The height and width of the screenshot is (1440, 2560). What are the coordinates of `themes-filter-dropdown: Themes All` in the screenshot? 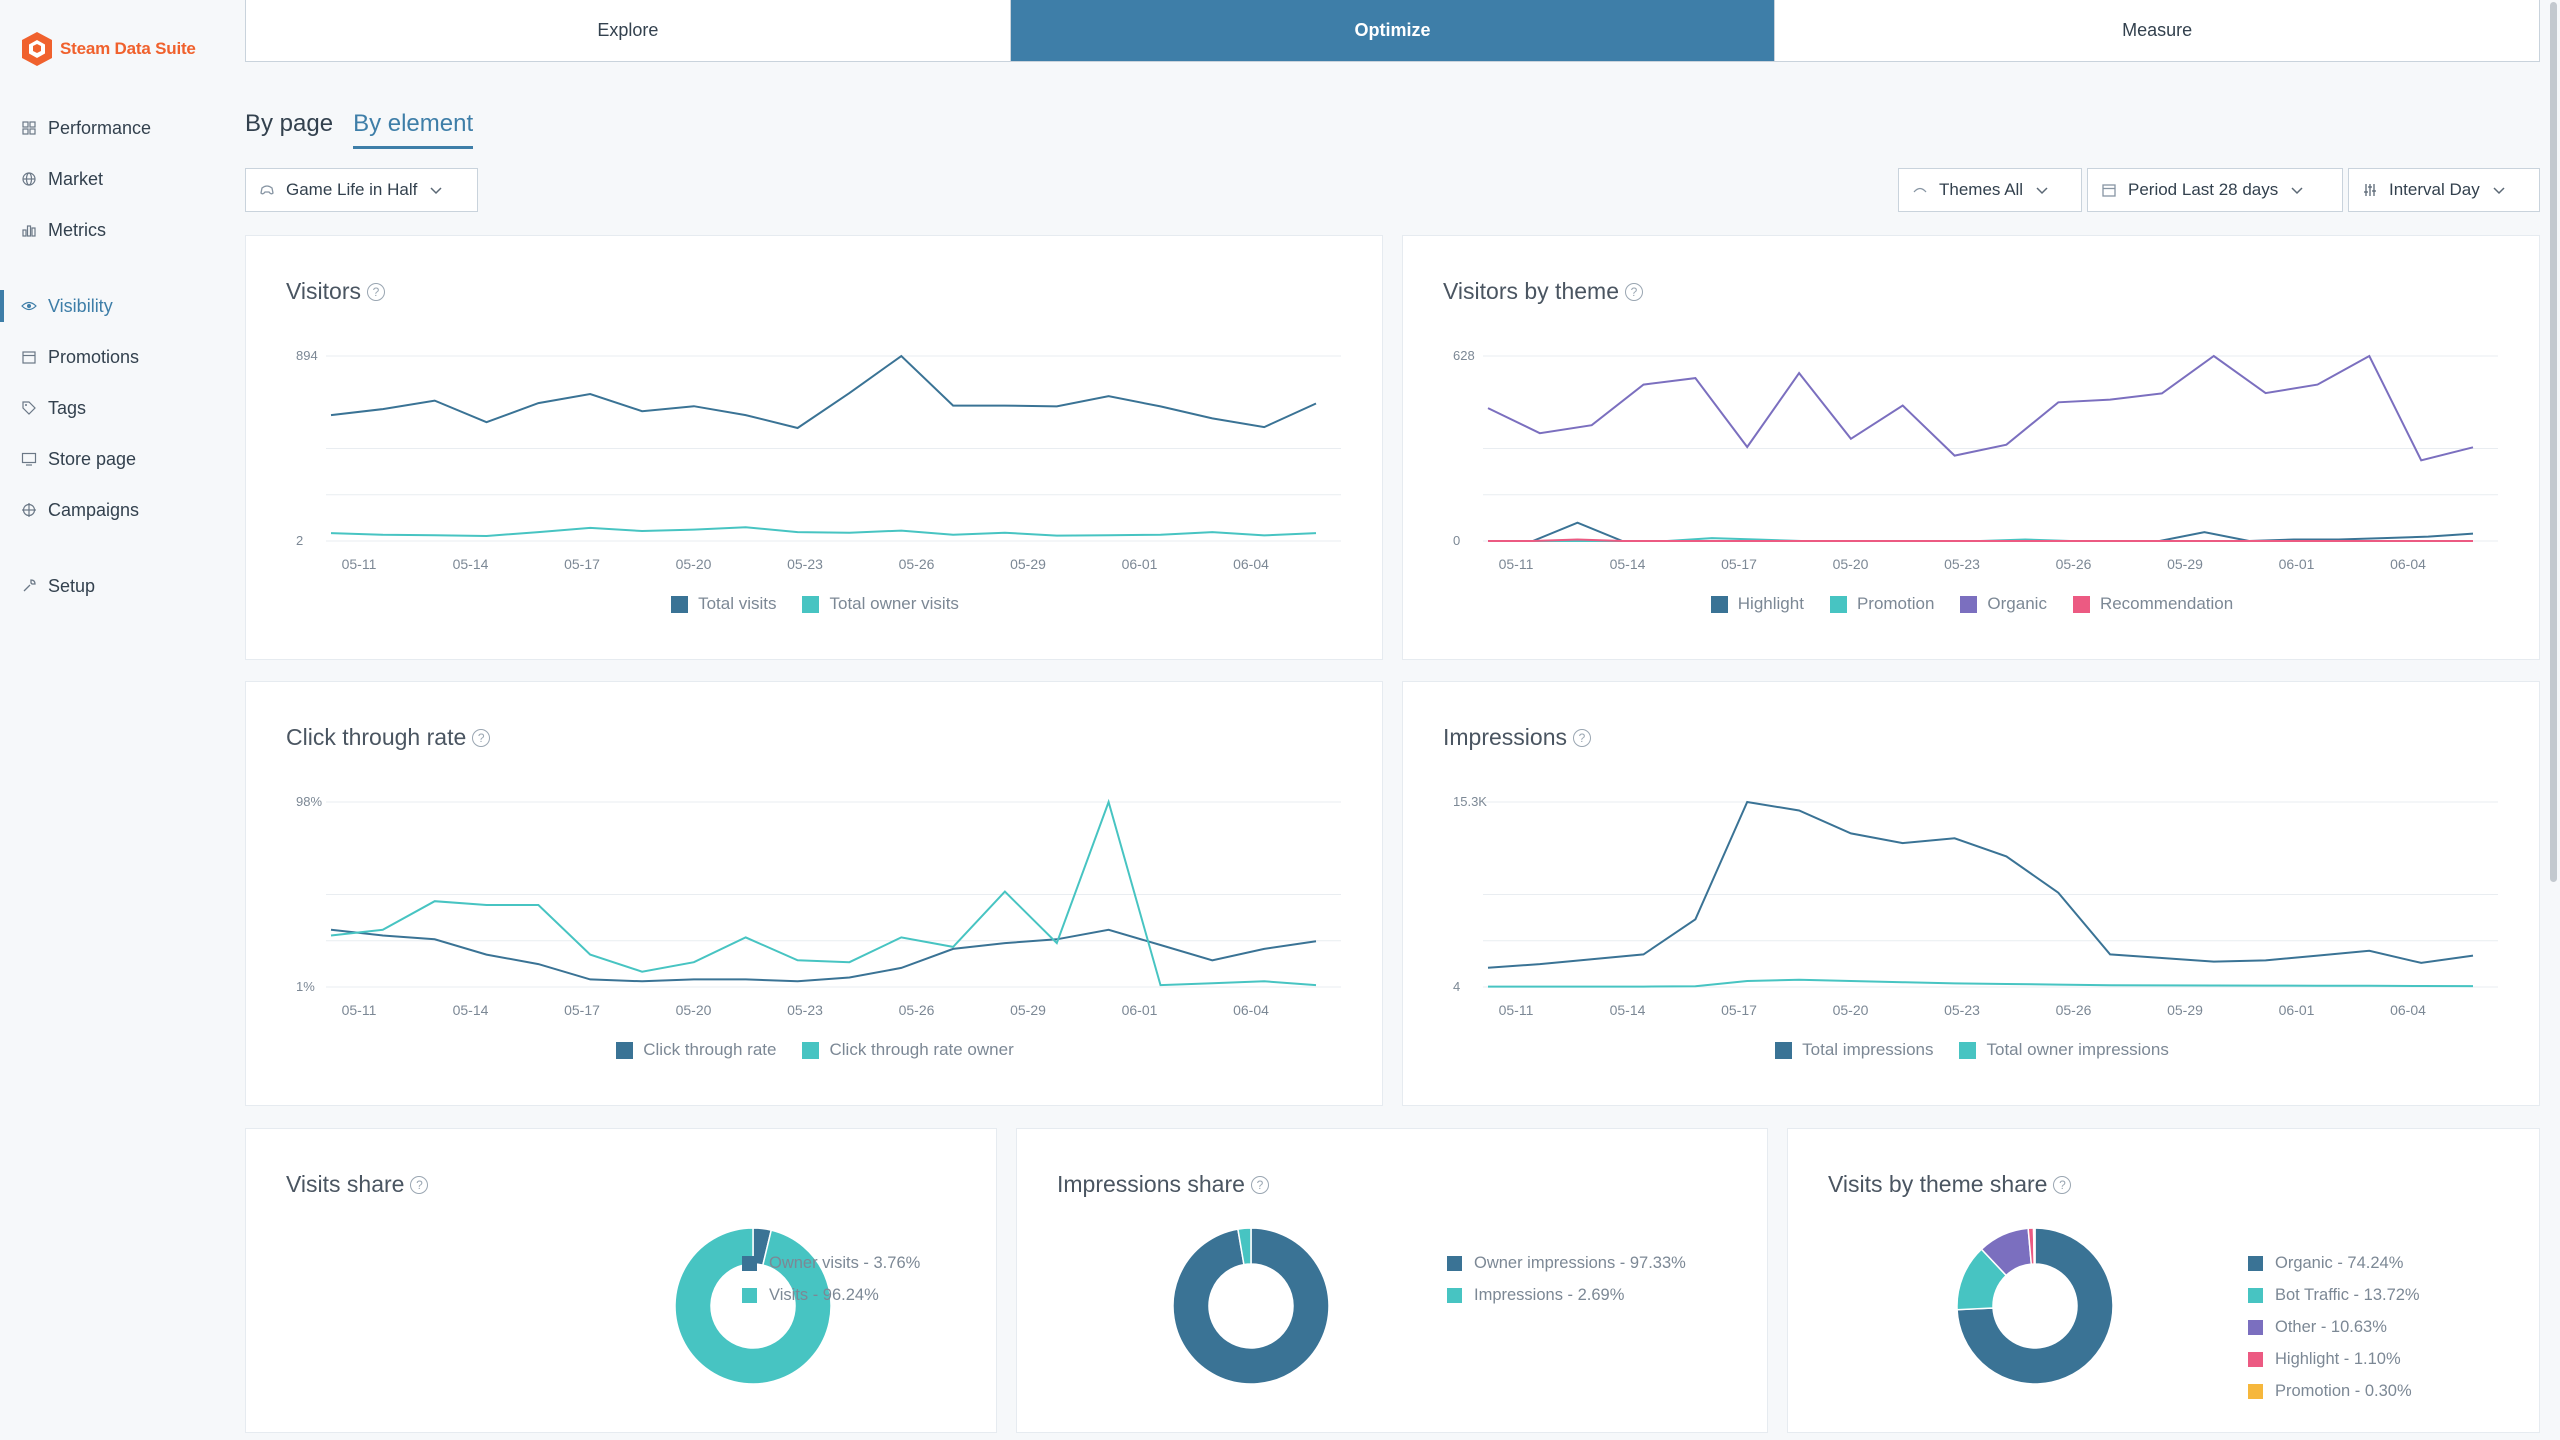 It's located at (1990, 190).